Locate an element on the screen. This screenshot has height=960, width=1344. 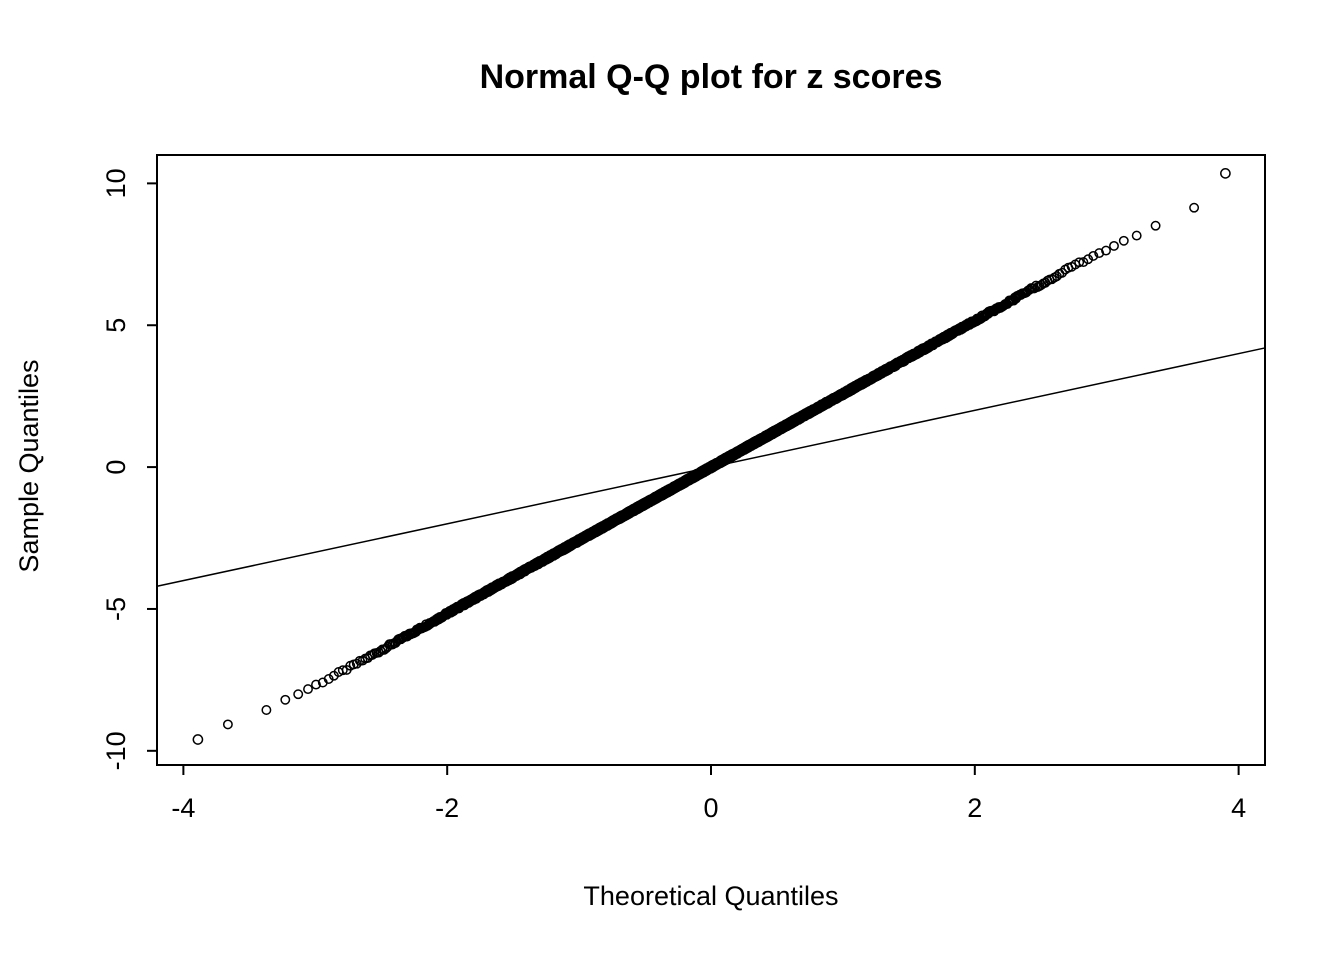
x-axis-tick-label: -4 is located at coordinates (183, 808).